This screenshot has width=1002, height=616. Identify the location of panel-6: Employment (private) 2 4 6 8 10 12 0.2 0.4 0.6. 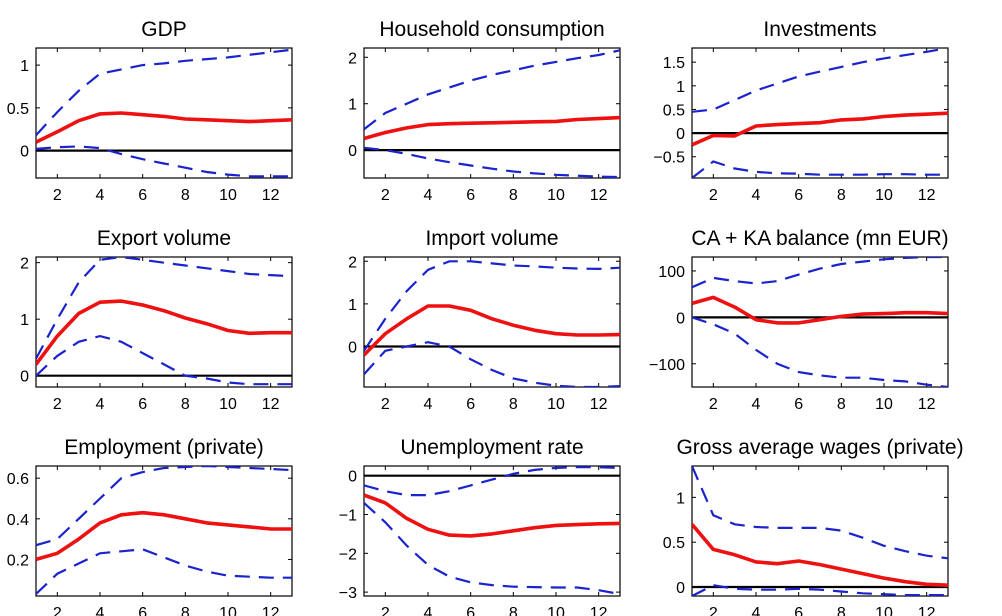
(150, 526).